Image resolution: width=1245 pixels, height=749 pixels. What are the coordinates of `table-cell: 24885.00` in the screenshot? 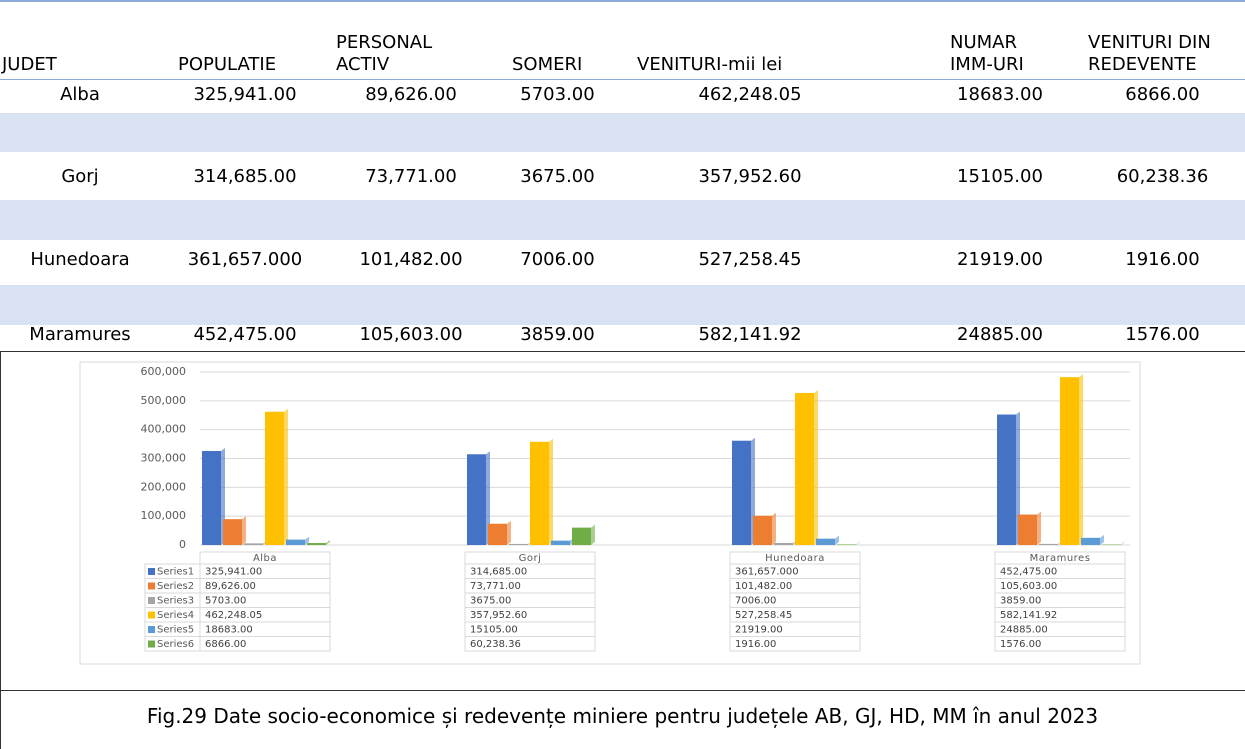 It's located at (1000, 334).